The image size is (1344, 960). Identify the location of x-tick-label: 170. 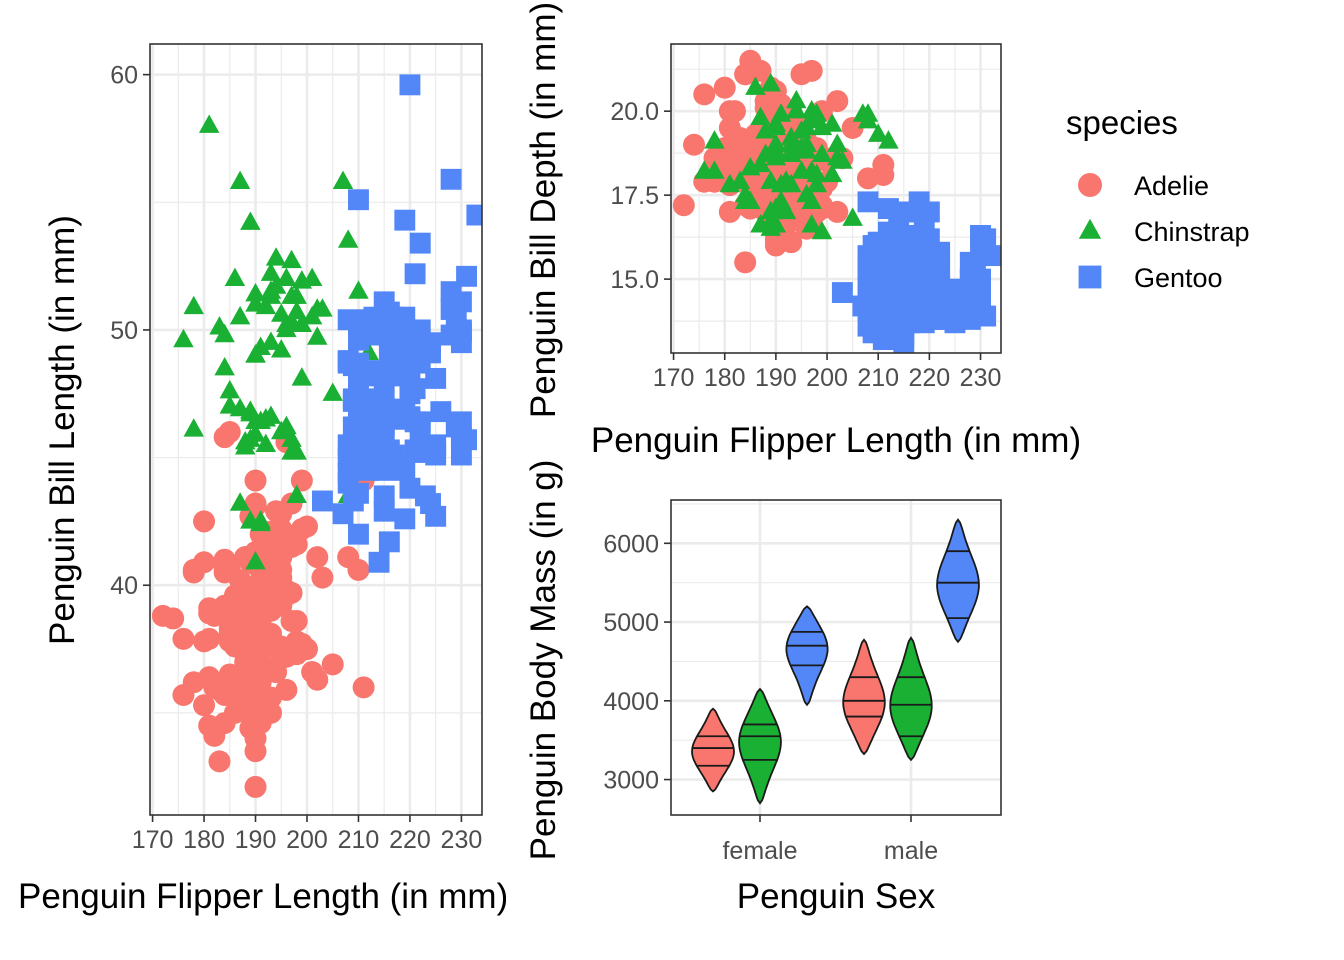
(153, 840).